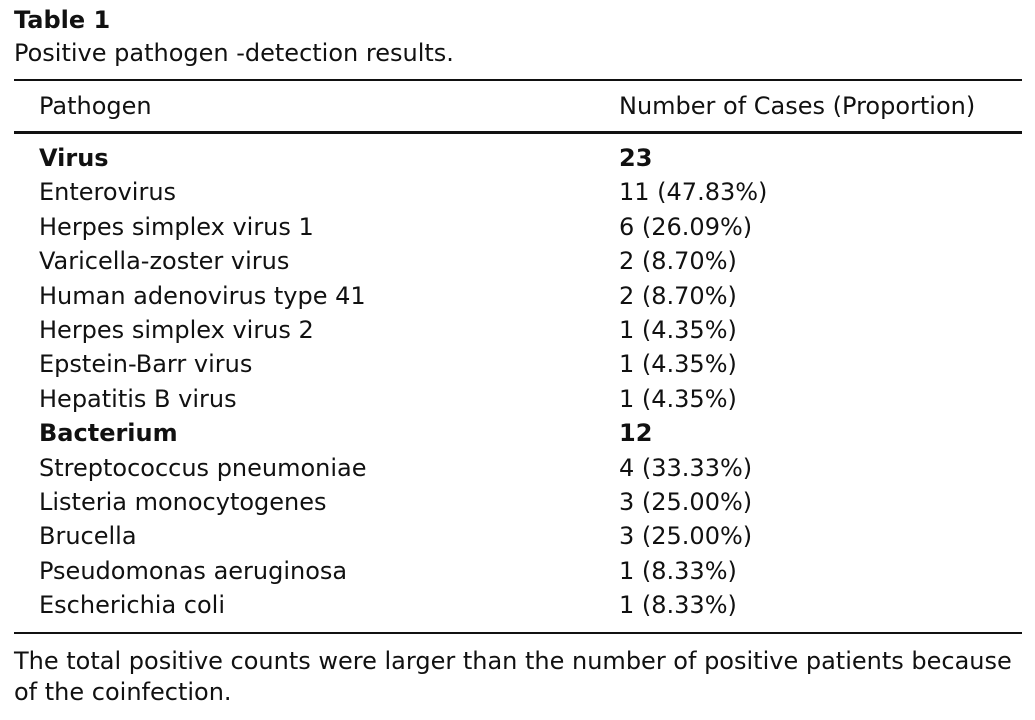 The image size is (1035, 720). Describe the element at coordinates (234, 53) in the screenshot. I see `table-caption: Positive pathogen -detection results.` at that location.